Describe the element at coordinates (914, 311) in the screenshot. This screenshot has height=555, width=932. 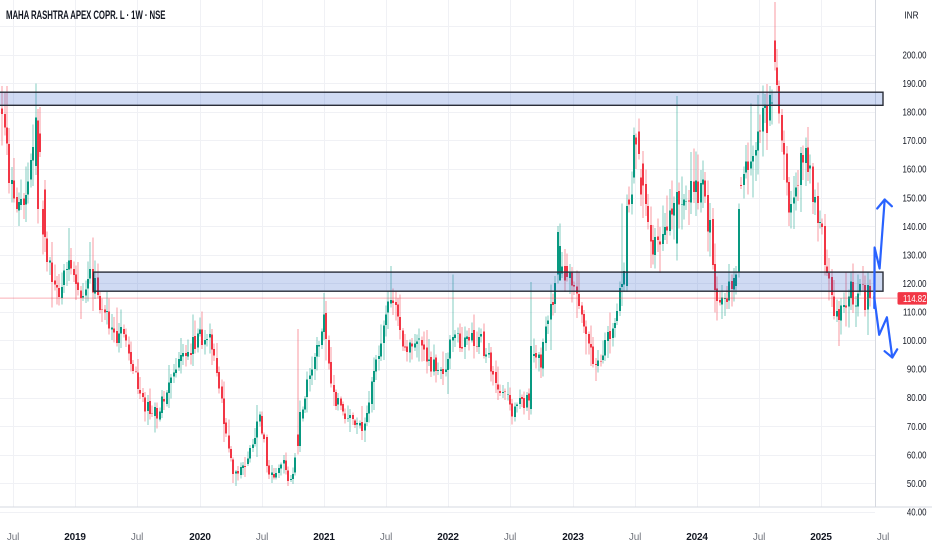
I see `svg-text: 110.00` at that location.